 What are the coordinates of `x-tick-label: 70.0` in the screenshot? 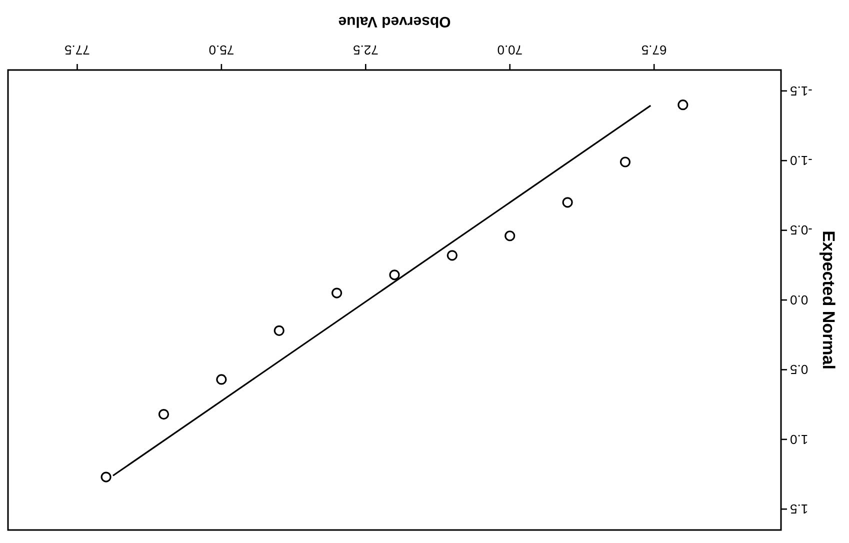 It's located at (510, 50).